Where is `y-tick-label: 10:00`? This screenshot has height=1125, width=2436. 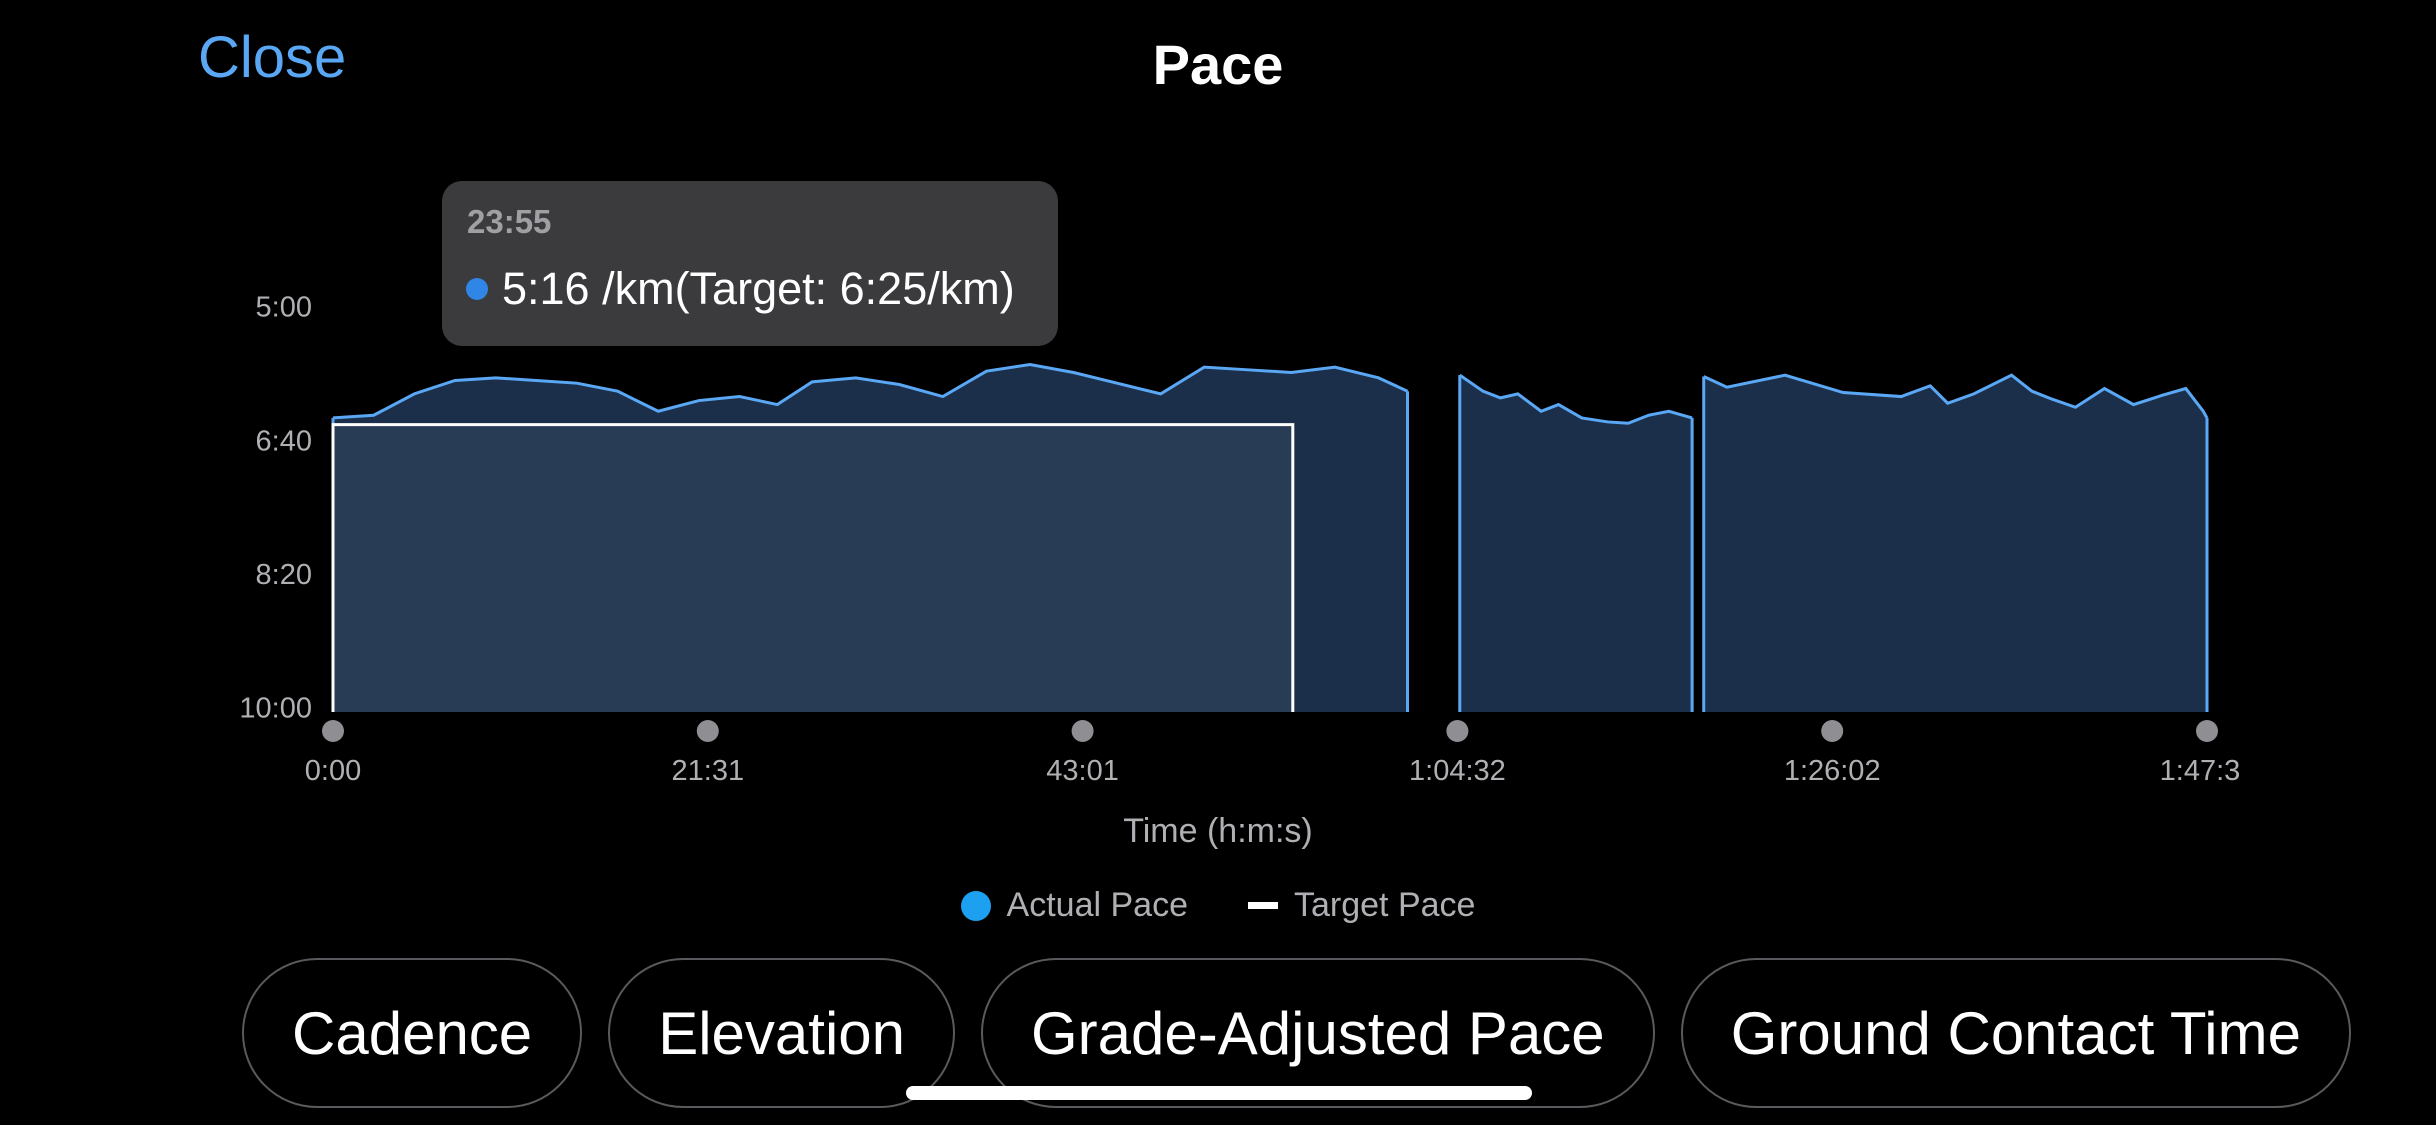 y-tick-label: 10:00 is located at coordinates (275, 709).